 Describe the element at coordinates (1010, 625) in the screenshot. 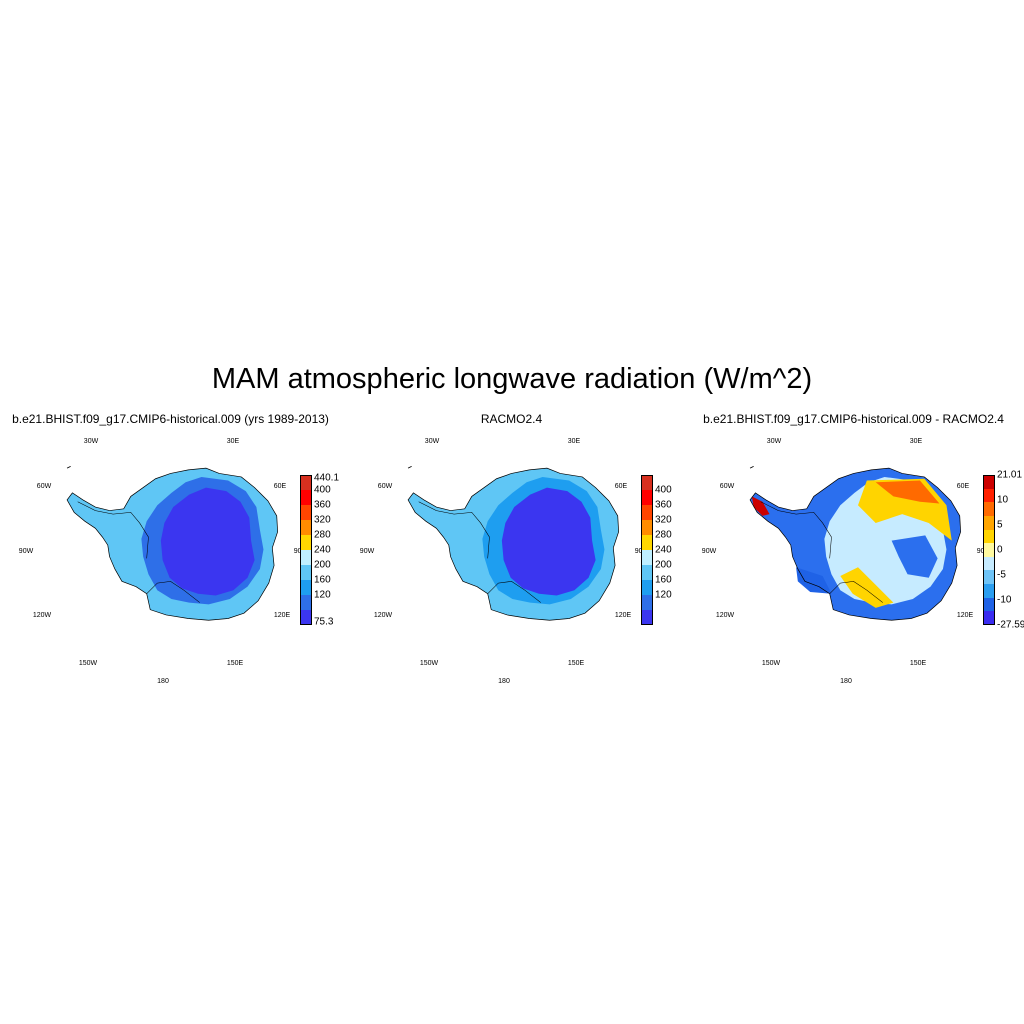

I see `colorbar-tick-label: -27.59` at that location.